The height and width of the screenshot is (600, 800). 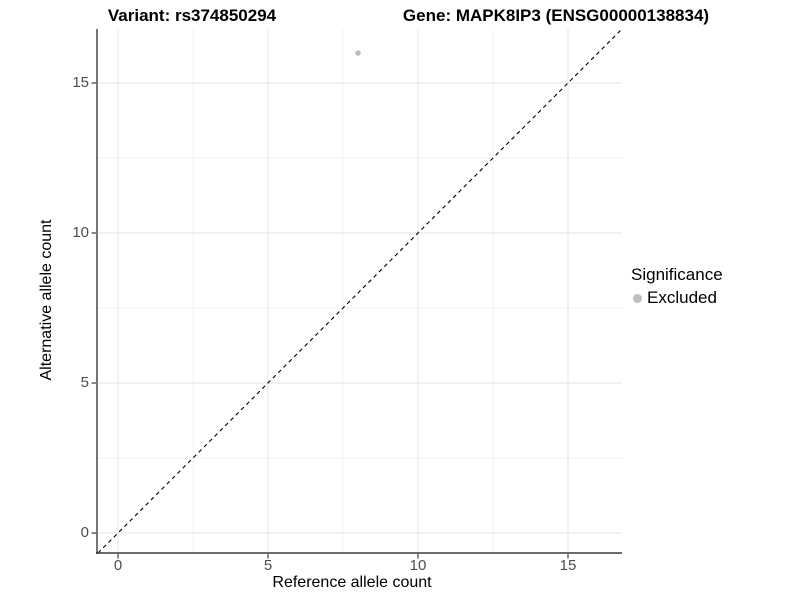 What do you see at coordinates (677, 286) in the screenshot?
I see `legend: Significance Excluded` at bounding box center [677, 286].